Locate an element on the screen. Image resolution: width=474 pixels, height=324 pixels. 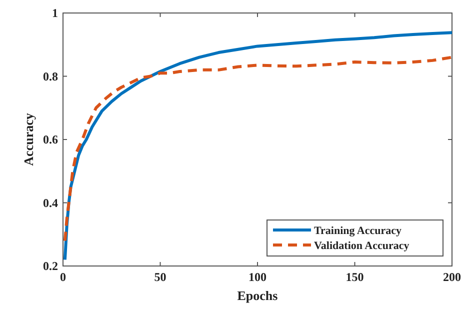
y-tick-label: 1 is located at coordinates (55, 13).